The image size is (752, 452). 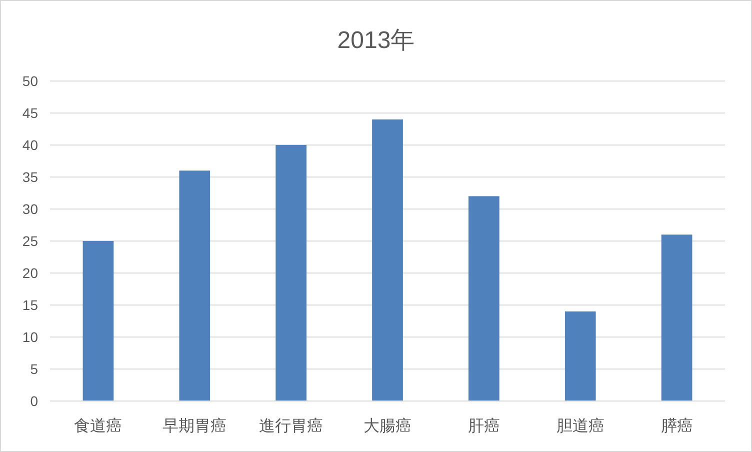 I want to click on x-tick-label: 食道癌, so click(x=98, y=426).